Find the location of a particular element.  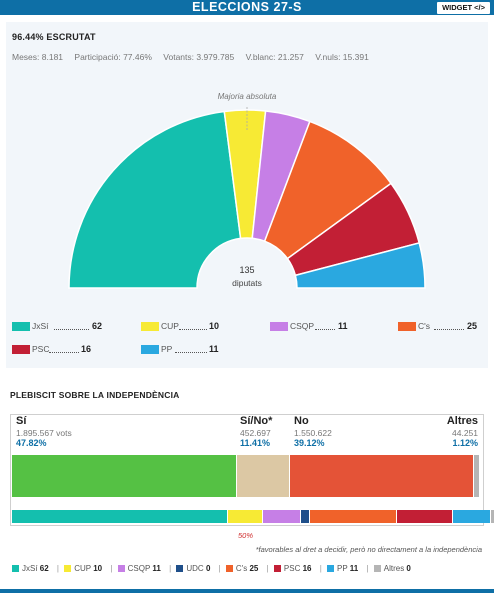

legend2-item-cs: C's 25 is located at coordinates (241, 568).